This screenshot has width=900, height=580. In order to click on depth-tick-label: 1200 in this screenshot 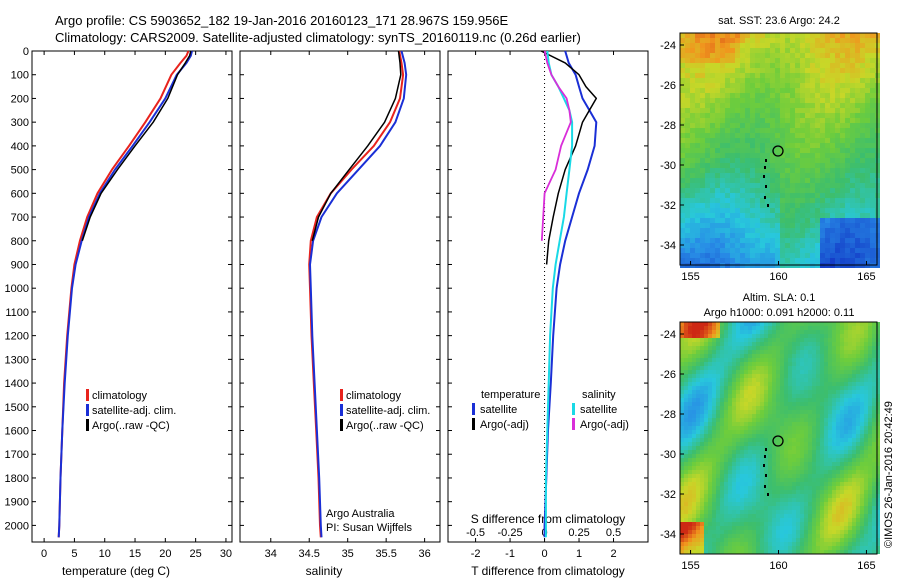, I will do `click(17, 337)`.